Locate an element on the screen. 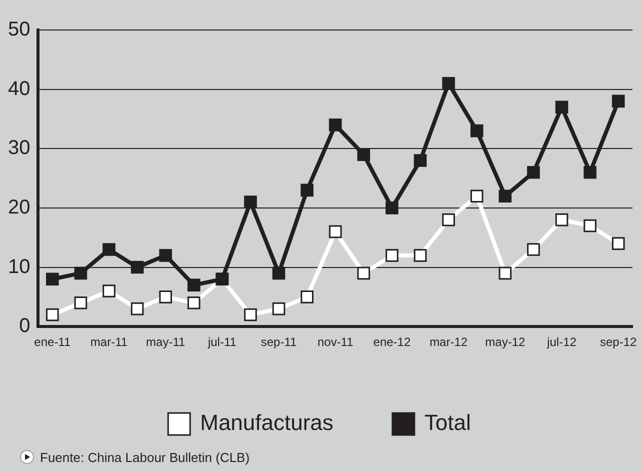 The height and width of the screenshot is (472, 642). source-note: Fuente: China Labour Bulletin (CLB) is located at coordinates (145, 457).